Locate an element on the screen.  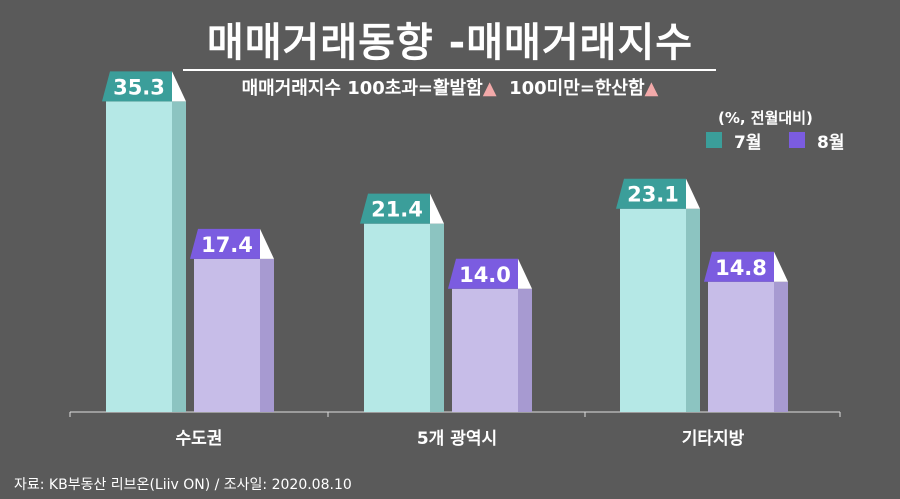
legend-swatch-august is located at coordinates (797, 140).